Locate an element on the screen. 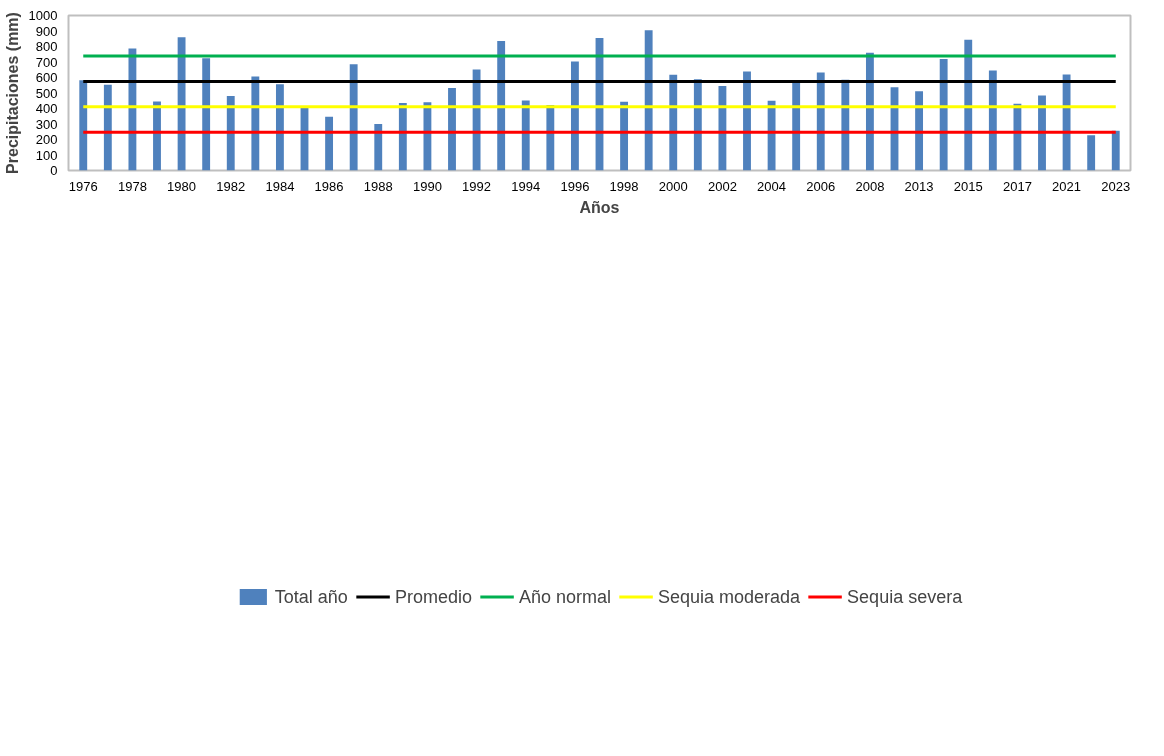  x-axis-title: Años is located at coordinates (599, 207).